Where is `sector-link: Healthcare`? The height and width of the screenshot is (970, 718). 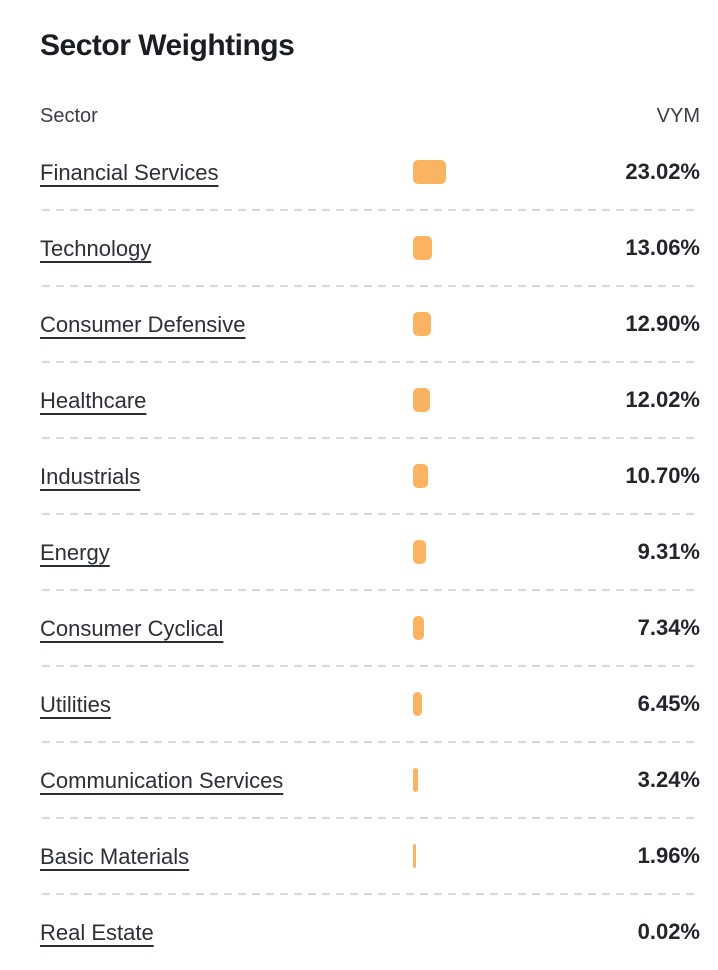 sector-link: Healthcare is located at coordinates (93, 400).